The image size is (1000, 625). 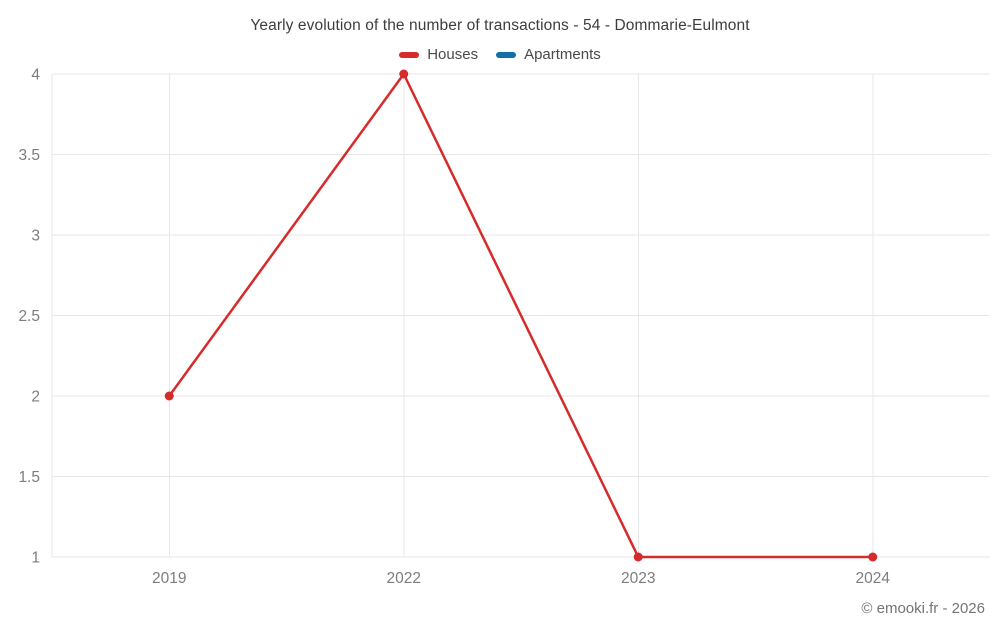 What do you see at coordinates (873, 557) in the screenshot?
I see `data-point-houses-2024` at bounding box center [873, 557].